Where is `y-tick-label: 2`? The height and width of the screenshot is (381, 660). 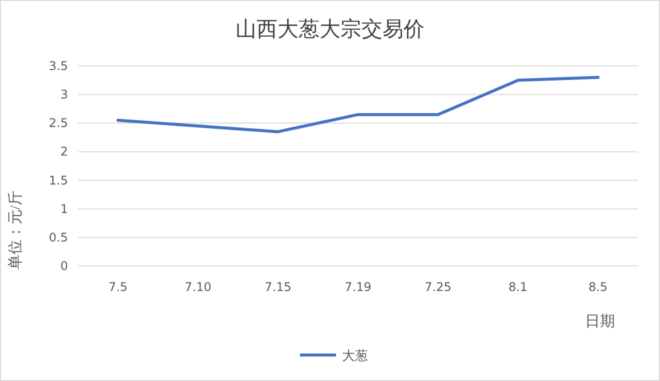 y-tick-label: 2 is located at coordinates (64, 151).